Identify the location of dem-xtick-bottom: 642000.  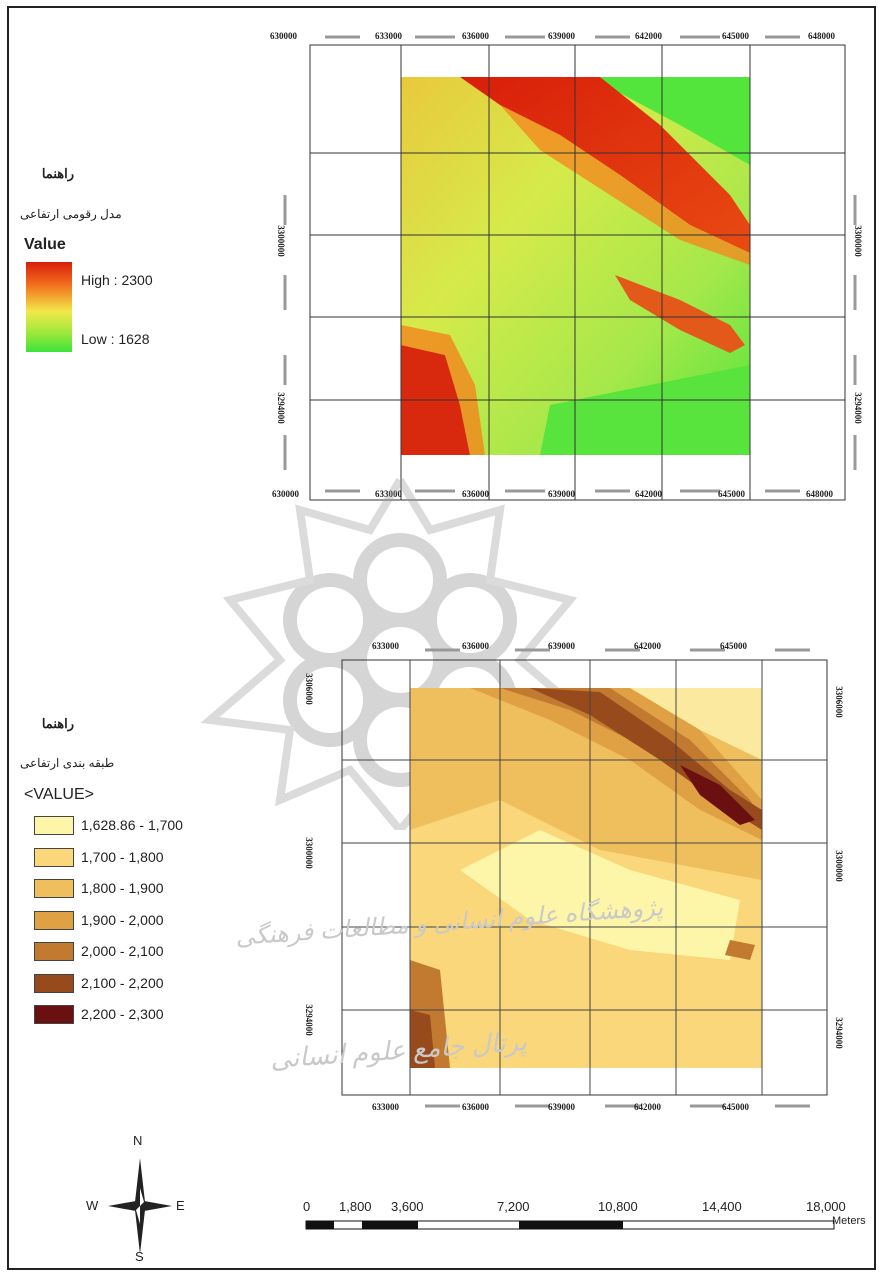
(648, 494).